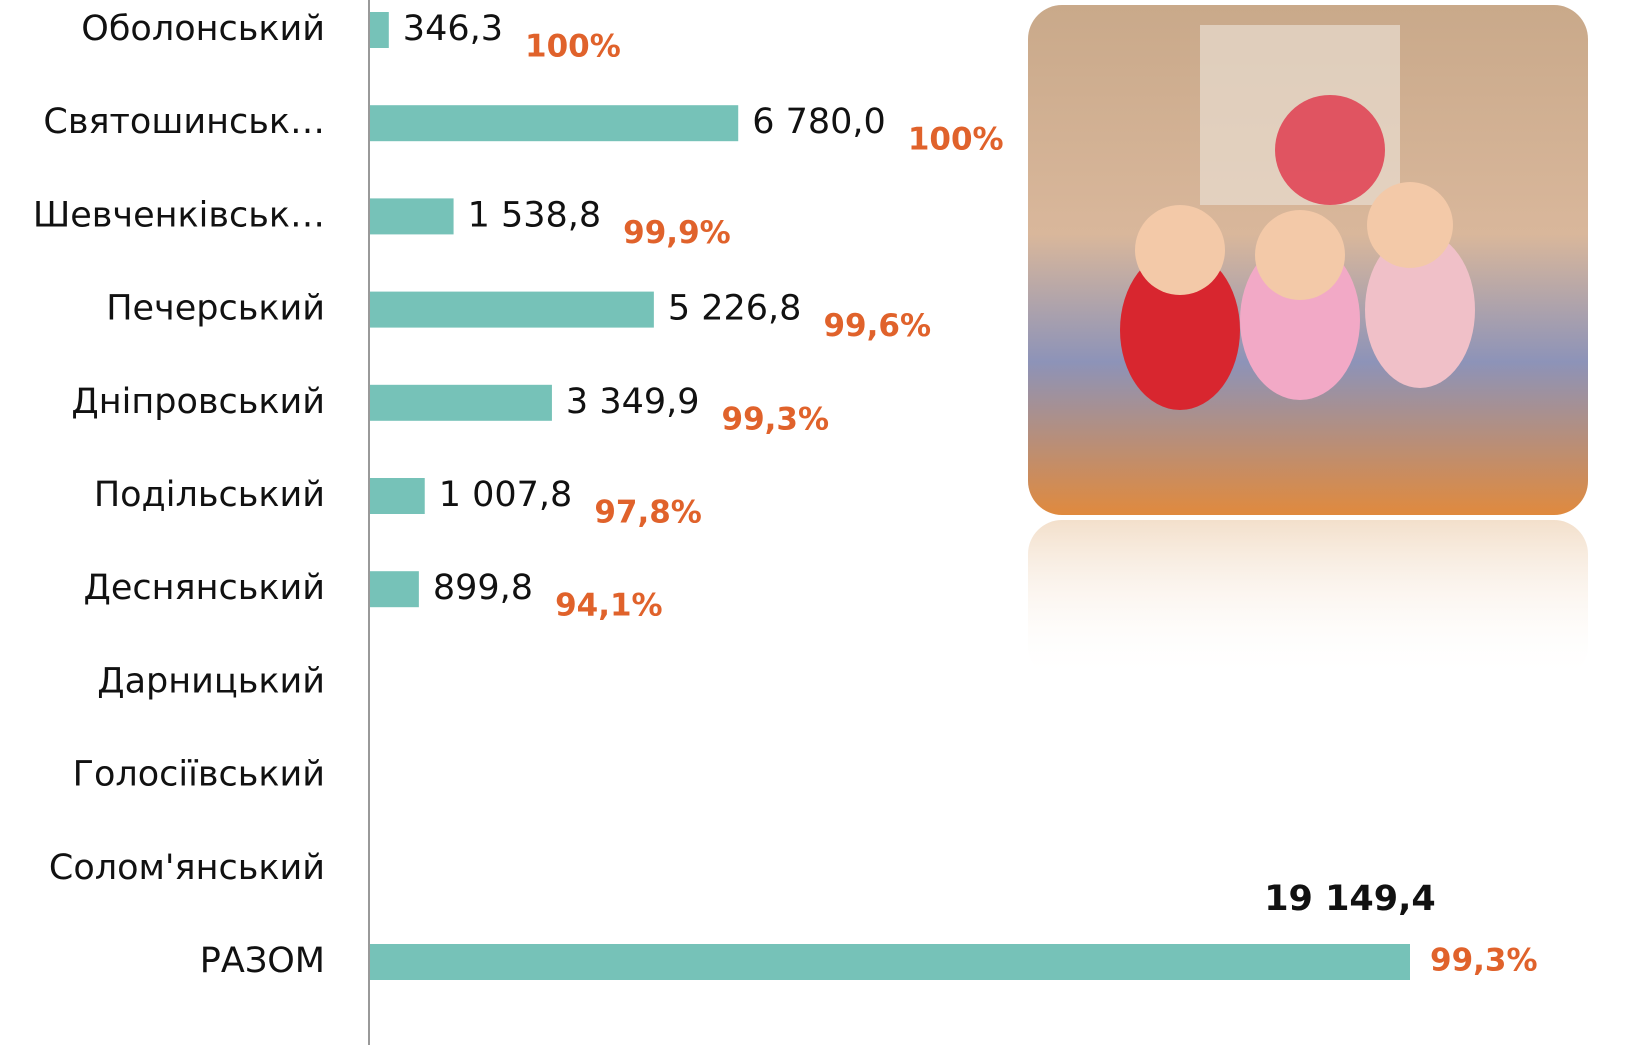 Image resolution: width=1631 pixels, height=1045 pixels. Describe the element at coordinates (211, 681) in the screenshot. I see `category-label: Дарницький` at that location.